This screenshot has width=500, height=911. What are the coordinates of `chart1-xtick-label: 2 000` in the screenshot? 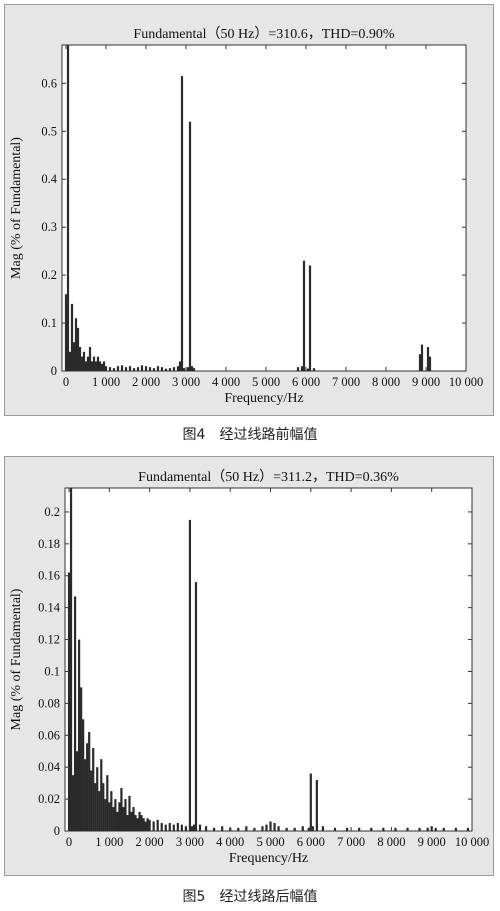 It's located at (146, 382).